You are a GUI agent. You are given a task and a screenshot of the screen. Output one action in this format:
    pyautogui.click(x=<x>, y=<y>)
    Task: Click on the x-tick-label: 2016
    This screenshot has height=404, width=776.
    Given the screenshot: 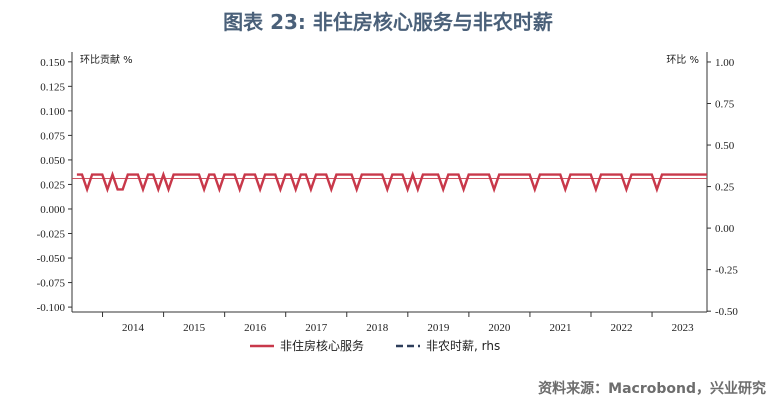 What is the action you would take?
    pyautogui.click(x=255, y=328)
    